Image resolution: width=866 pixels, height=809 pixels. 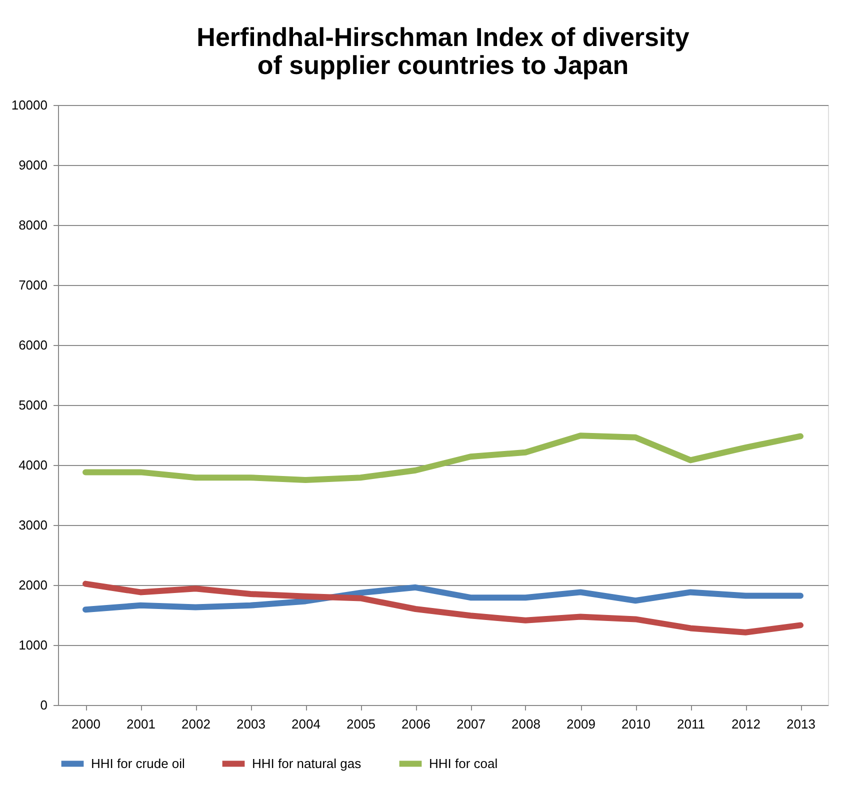 I want to click on x-tick-label: 2008, so click(x=526, y=724).